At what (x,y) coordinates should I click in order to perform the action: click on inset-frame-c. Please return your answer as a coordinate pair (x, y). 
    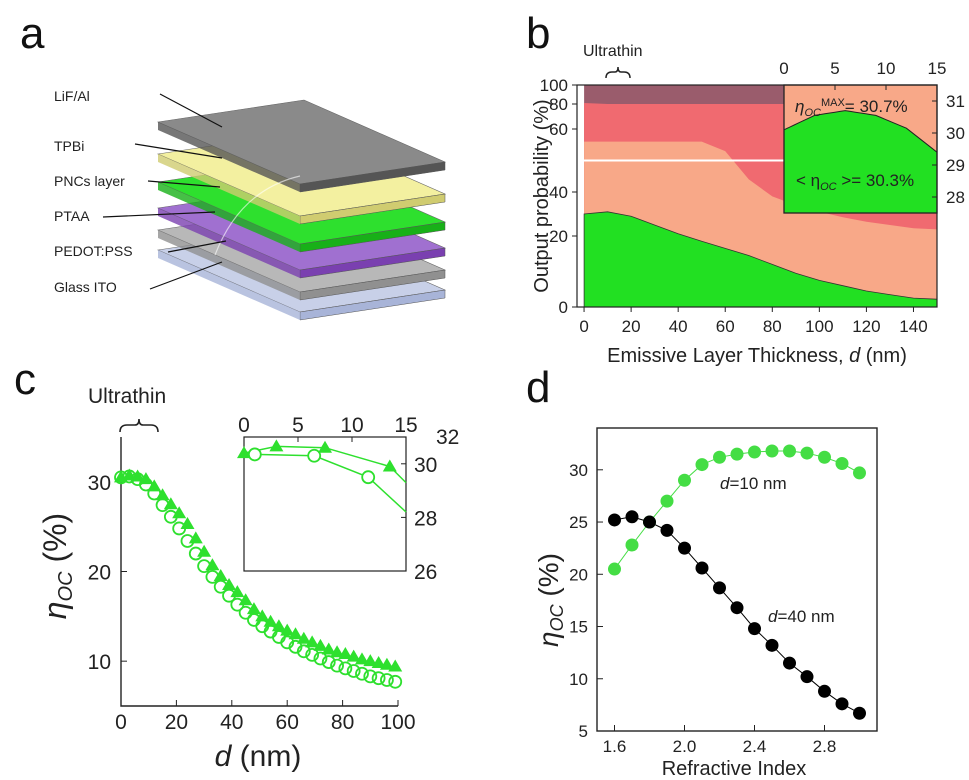
    Looking at the image, I should click on (325, 504).